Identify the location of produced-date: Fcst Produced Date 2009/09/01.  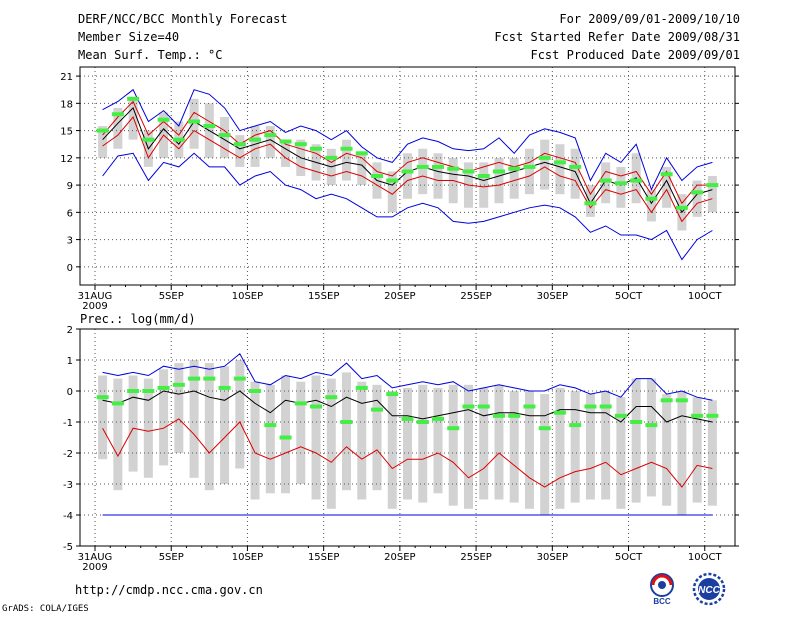
(635, 55).